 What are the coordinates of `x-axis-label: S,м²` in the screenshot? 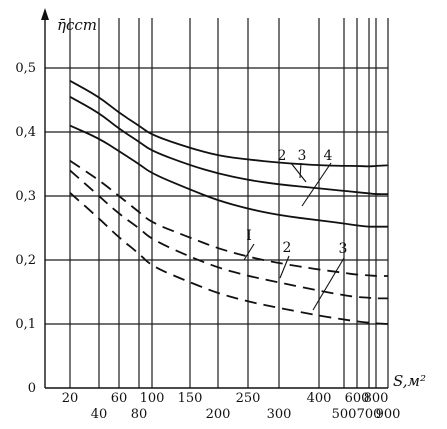 It's located at (409, 381).